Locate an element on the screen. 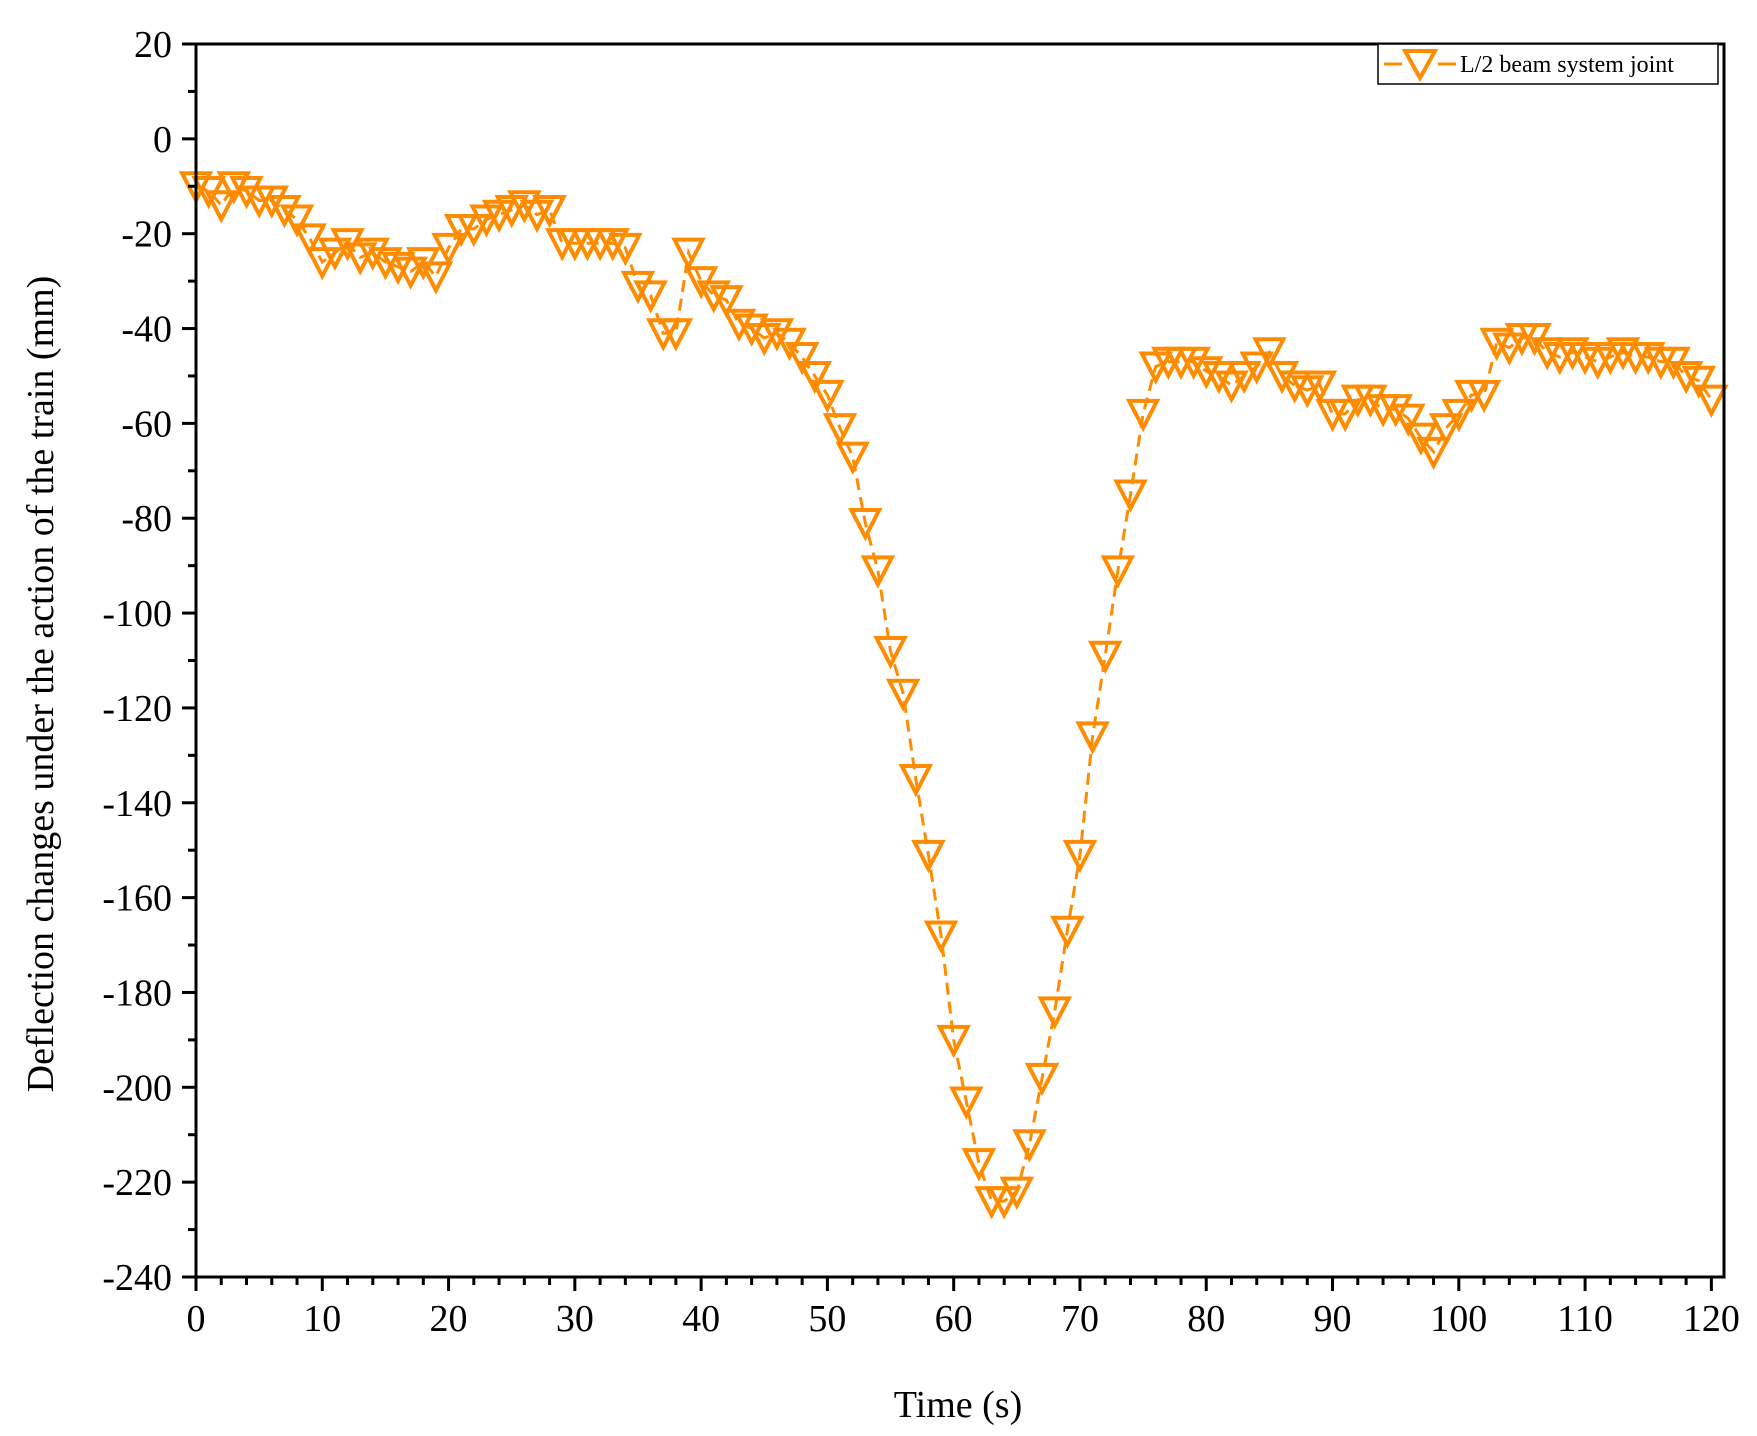  x-tick-label: 100 is located at coordinates (1458, 1319).